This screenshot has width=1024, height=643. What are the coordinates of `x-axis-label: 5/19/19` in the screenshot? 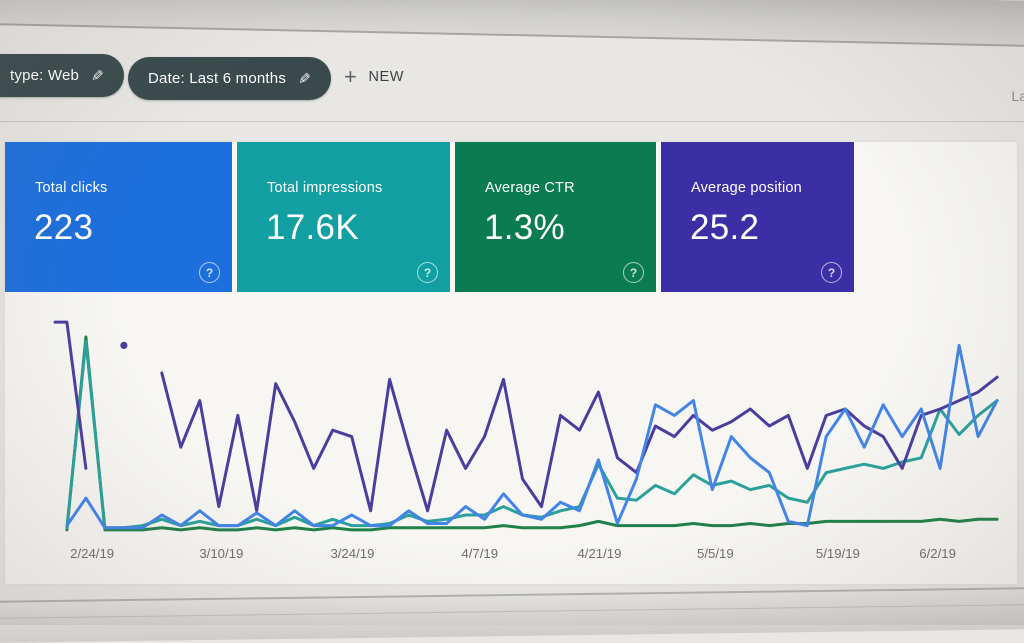 It's located at (837, 553).